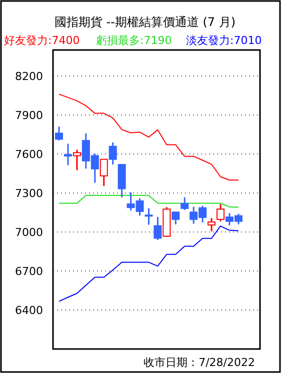  What do you see at coordinates (199, 362) in the screenshot?
I see `text: 收市日期：7/28/2022` at bounding box center [199, 362].